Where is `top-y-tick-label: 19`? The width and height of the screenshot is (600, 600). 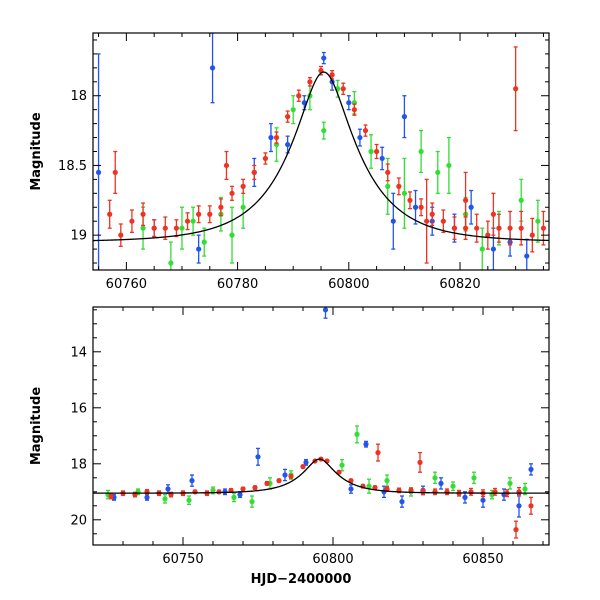 top-y-tick-label: 19 is located at coordinates (78, 236).